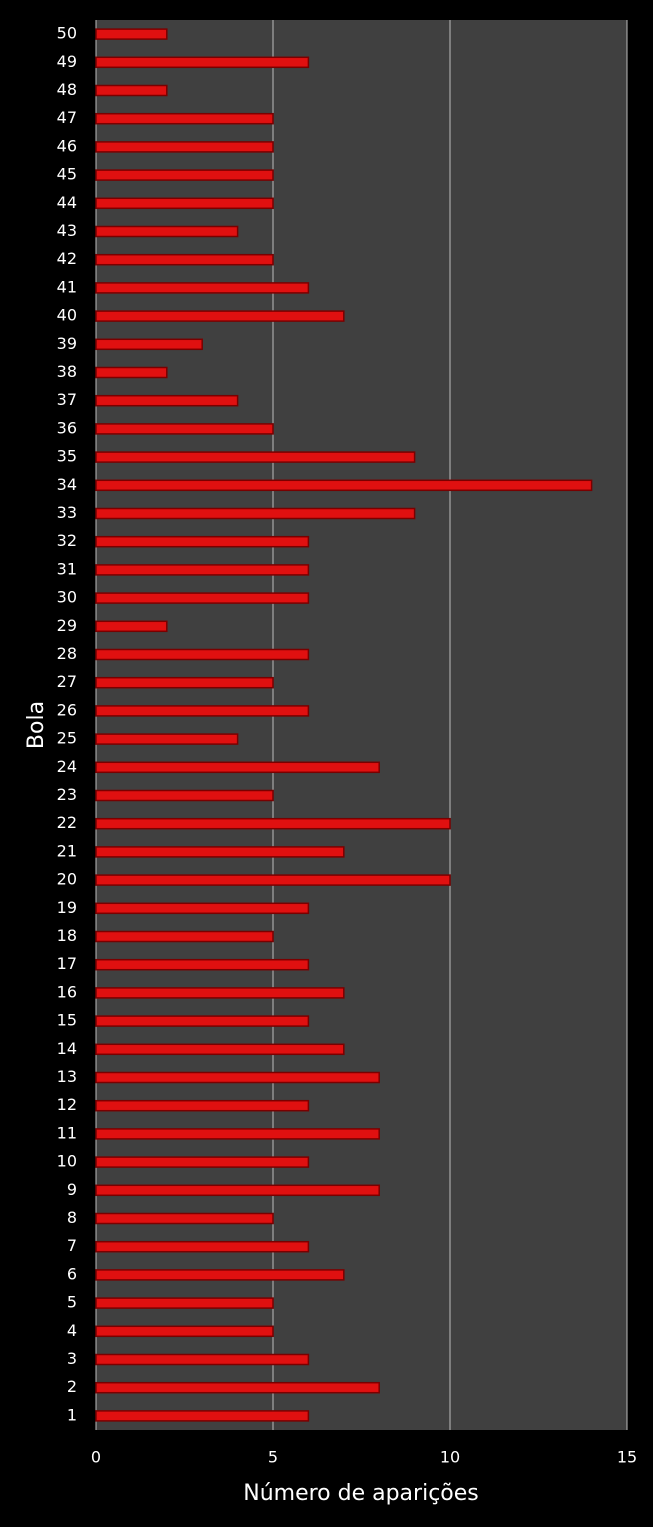 The width and height of the screenshot is (653, 1527). What do you see at coordinates (67, 568) in the screenshot?
I see `y-tick-label: 31` at bounding box center [67, 568].